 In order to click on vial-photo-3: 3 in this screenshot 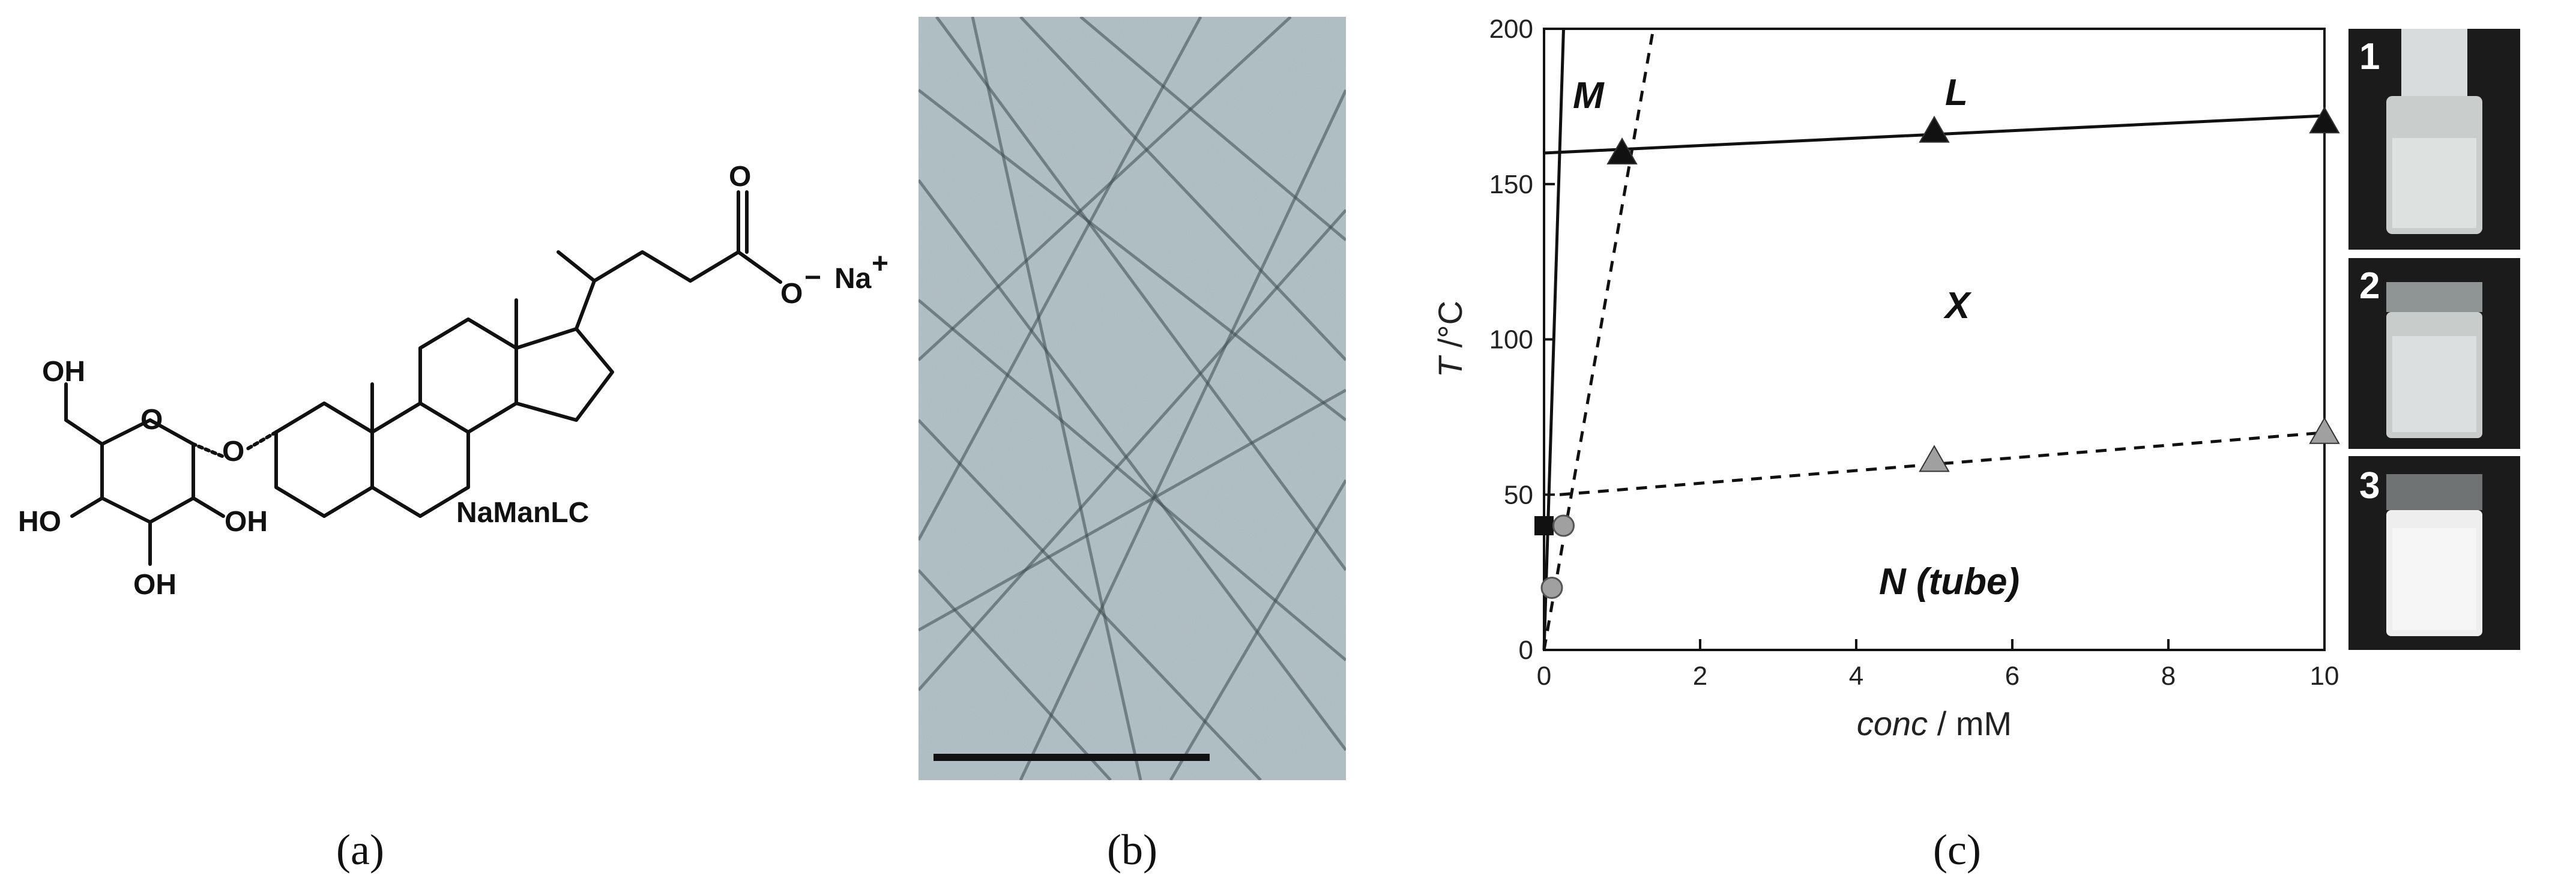, I will do `click(2434, 553)`.